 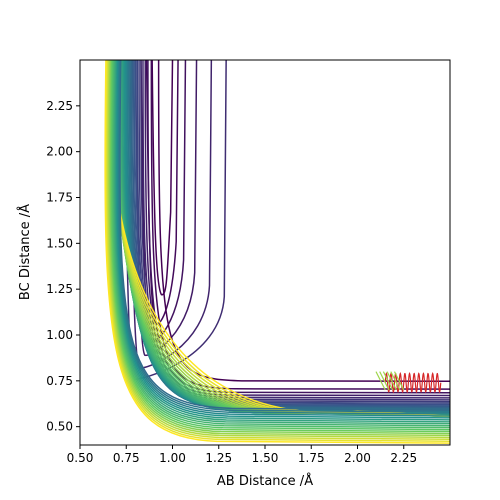 I want to click on y-tick-label: 0.50, so click(x=59, y=427).